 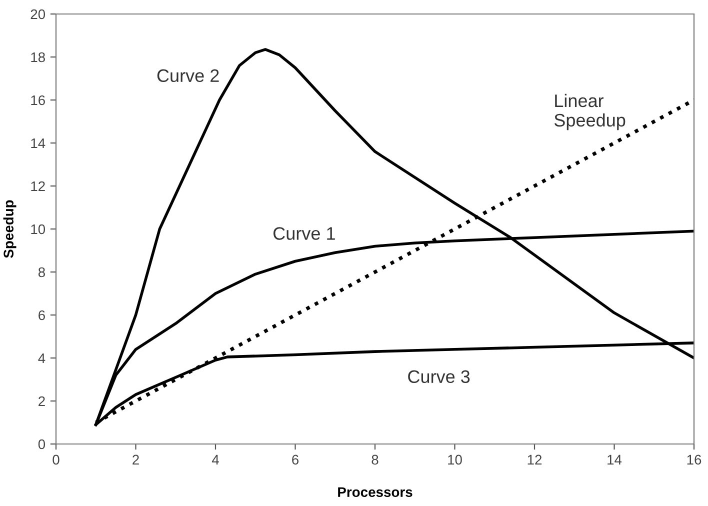 I want to click on y-tick-label: 20, so click(x=38, y=14).